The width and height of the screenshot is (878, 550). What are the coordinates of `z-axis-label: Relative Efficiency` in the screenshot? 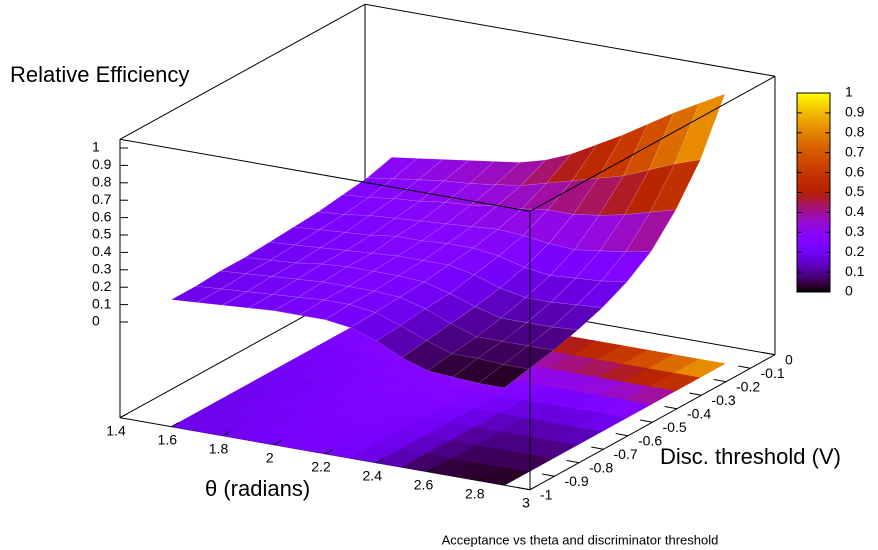 It's located at (99, 74).